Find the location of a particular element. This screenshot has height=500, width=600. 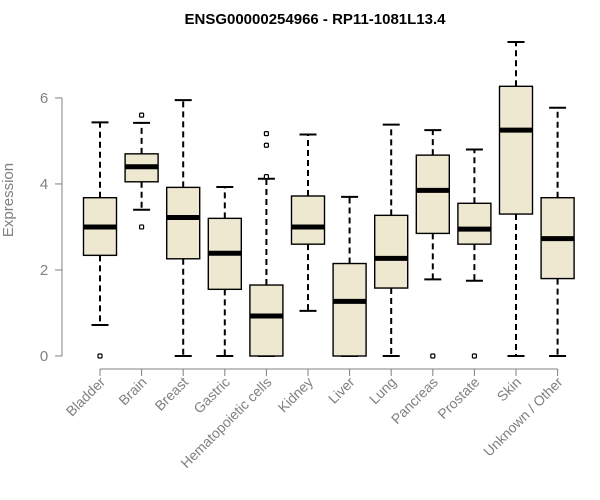

box-prostate is located at coordinates (474, 253).